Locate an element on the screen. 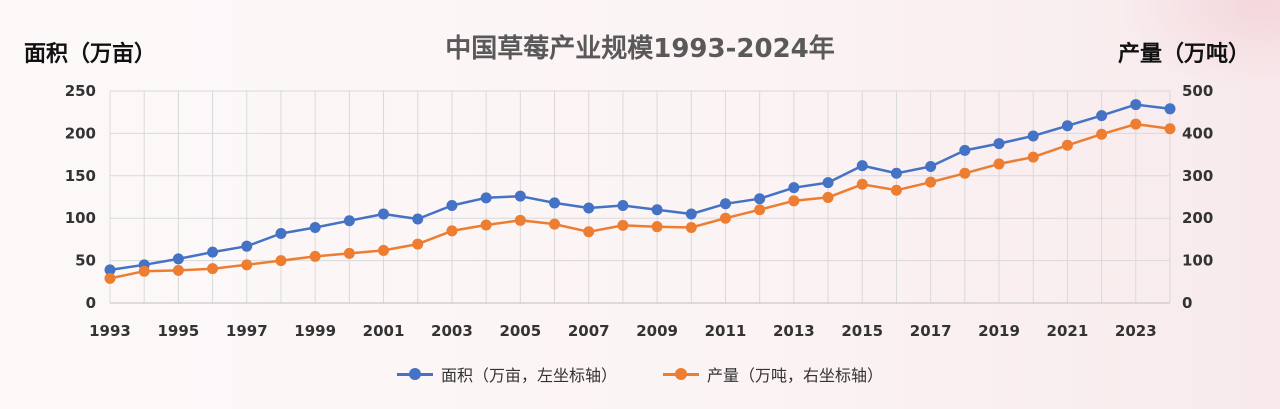 This screenshot has height=409, width=1280. right-axis-title: 产量（万吨） is located at coordinates (1183, 54).